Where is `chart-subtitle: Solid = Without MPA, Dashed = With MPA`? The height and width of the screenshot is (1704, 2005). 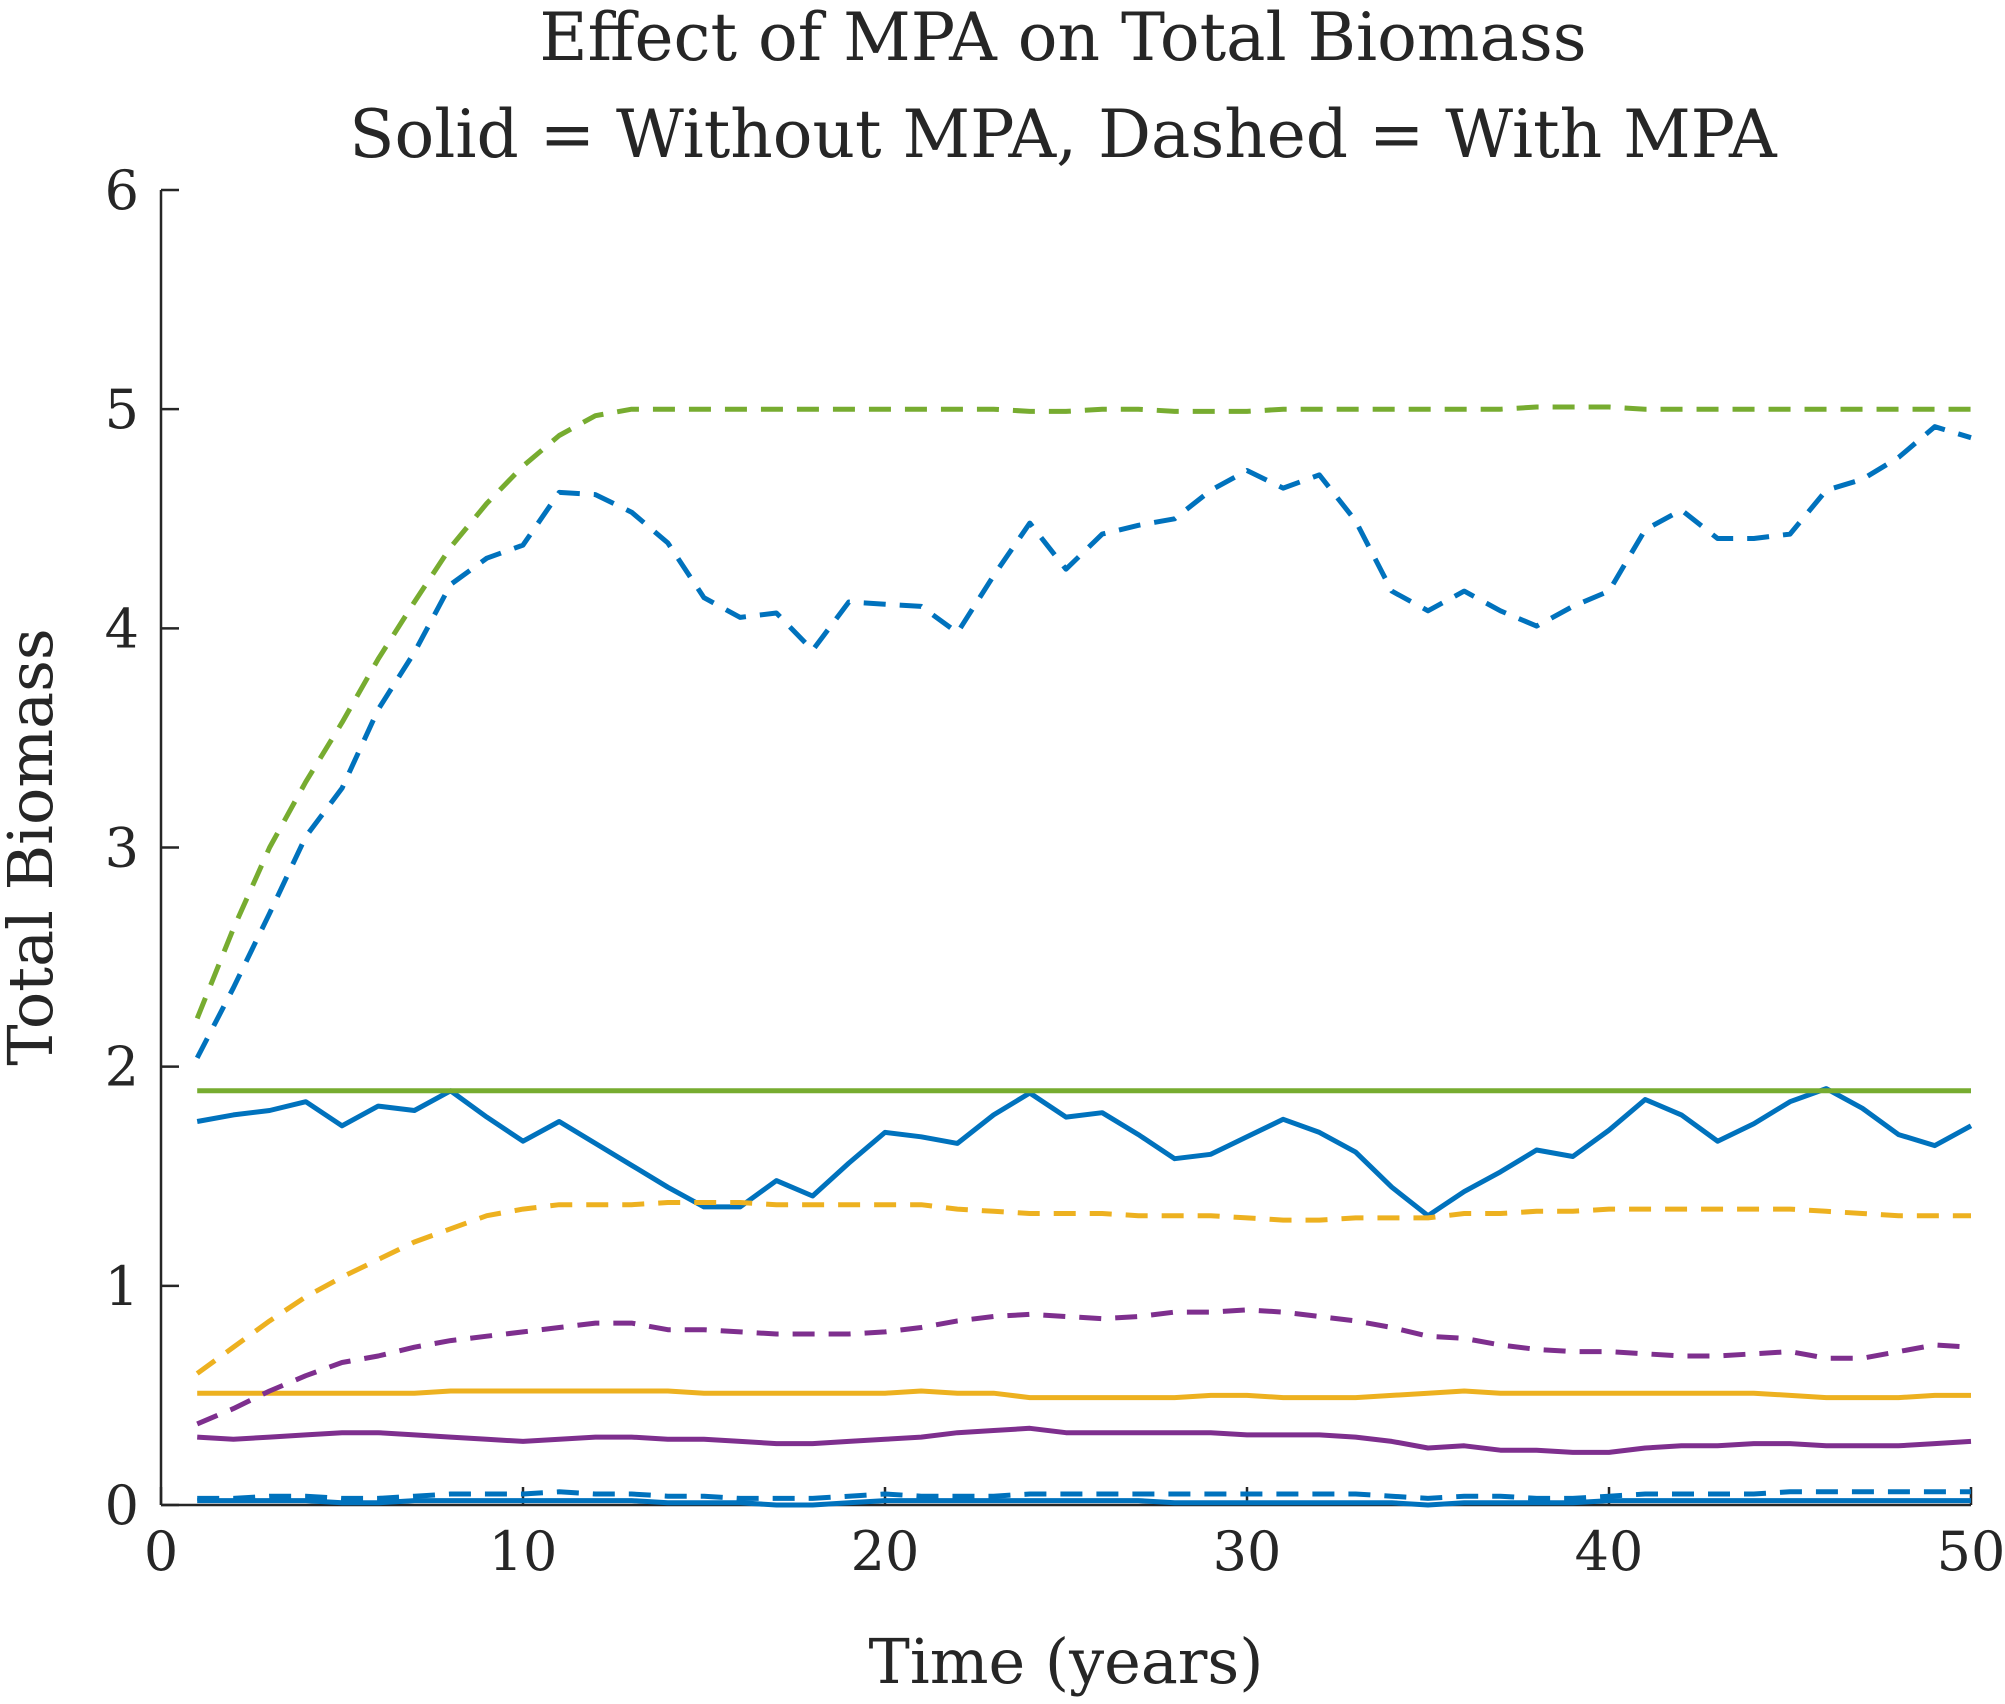
chart-subtitle: Solid = Without MPA, Dashed = With MPA is located at coordinates (1063, 134).